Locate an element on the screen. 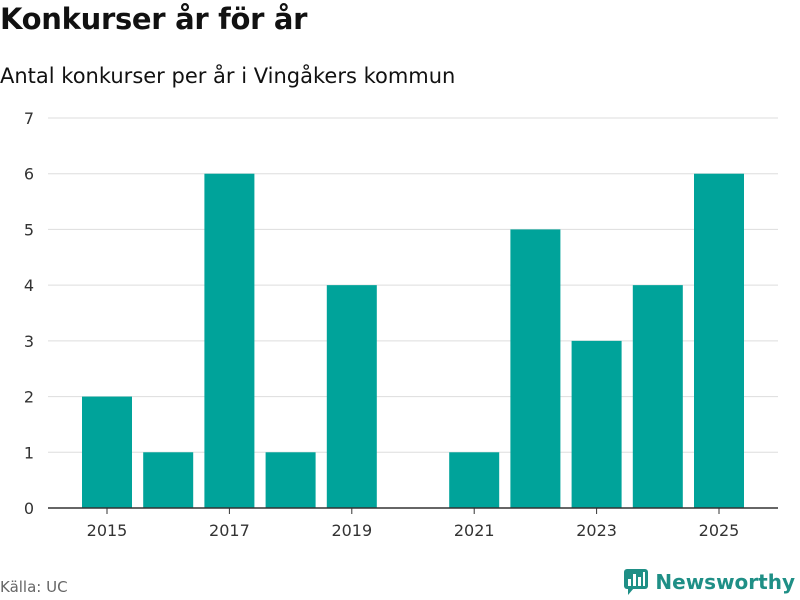 Image resolution: width=800 pixels, height=600 pixels. brand-name: Newsworthy is located at coordinates (725, 582).